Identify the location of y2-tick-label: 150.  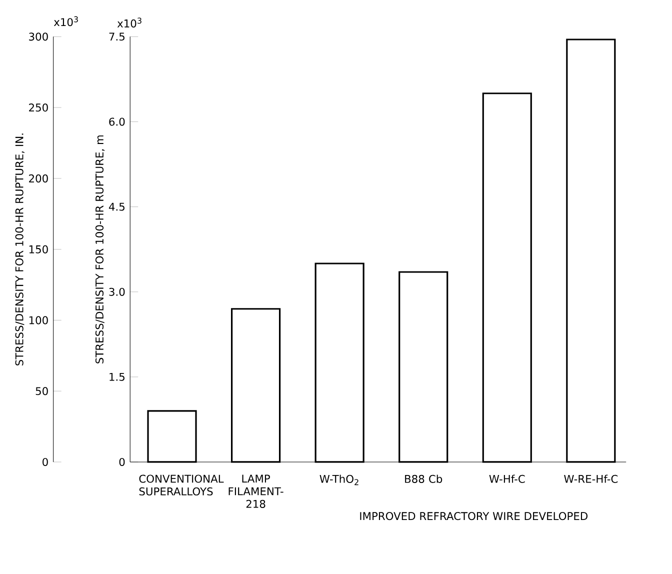
(38, 249).